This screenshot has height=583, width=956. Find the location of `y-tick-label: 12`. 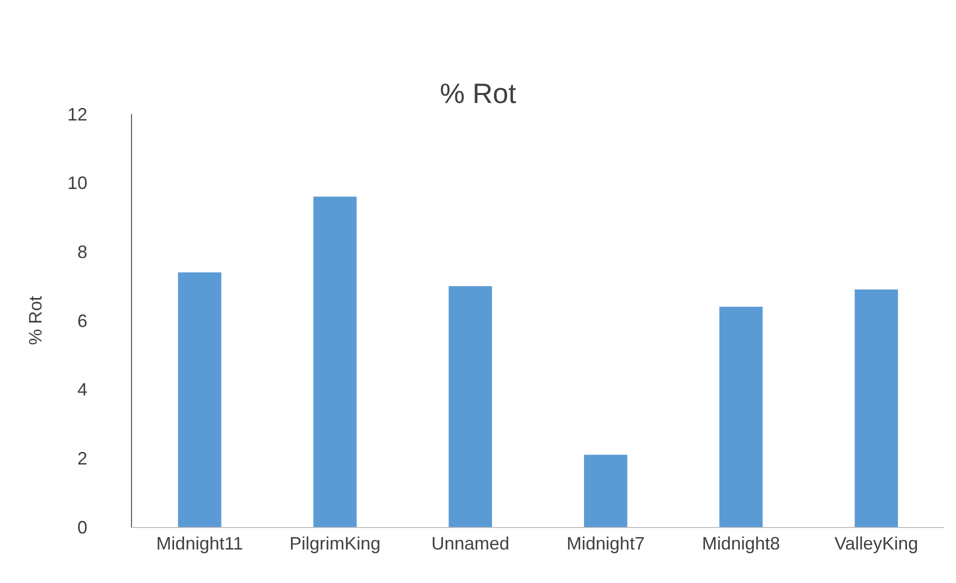

y-tick-label: 12 is located at coordinates (77, 114).